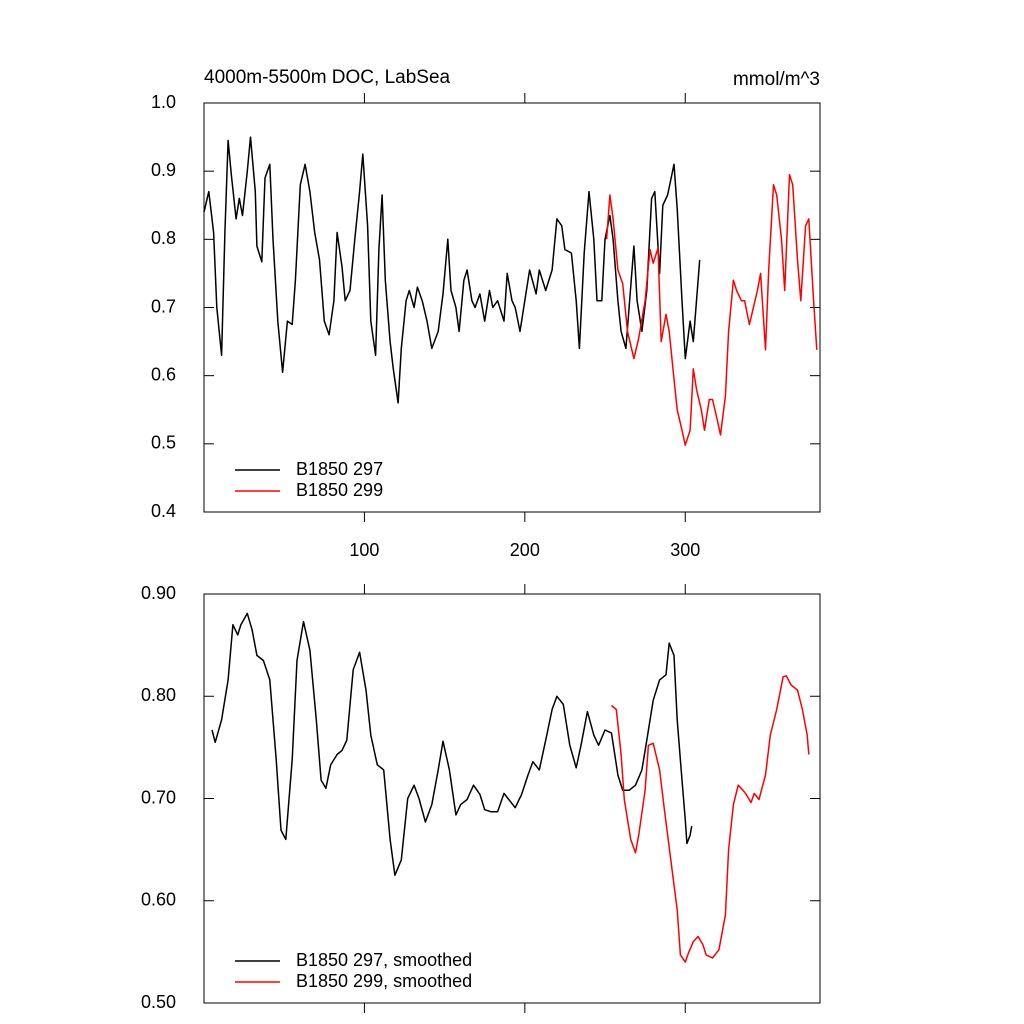  Describe the element at coordinates (384, 960) in the screenshot. I see `legend-label: B1850 297, smoothed` at that location.